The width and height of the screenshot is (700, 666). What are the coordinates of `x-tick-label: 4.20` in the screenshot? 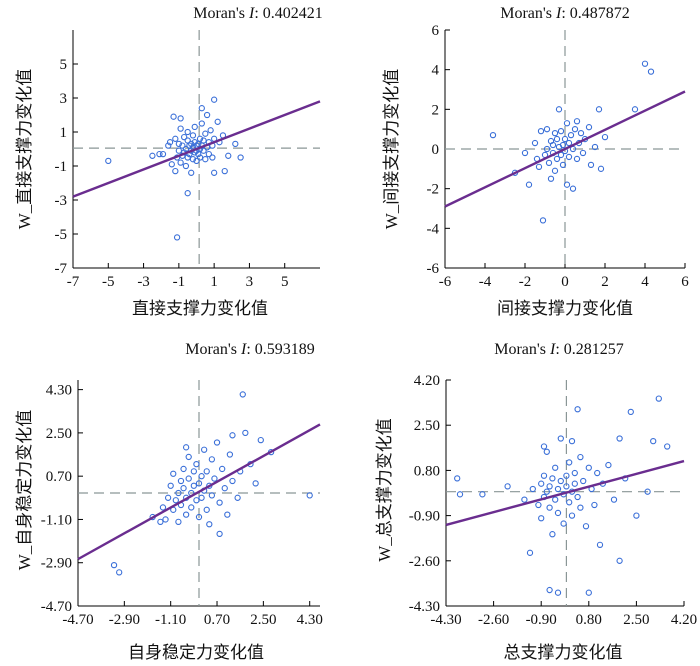 It's located at (684, 620).